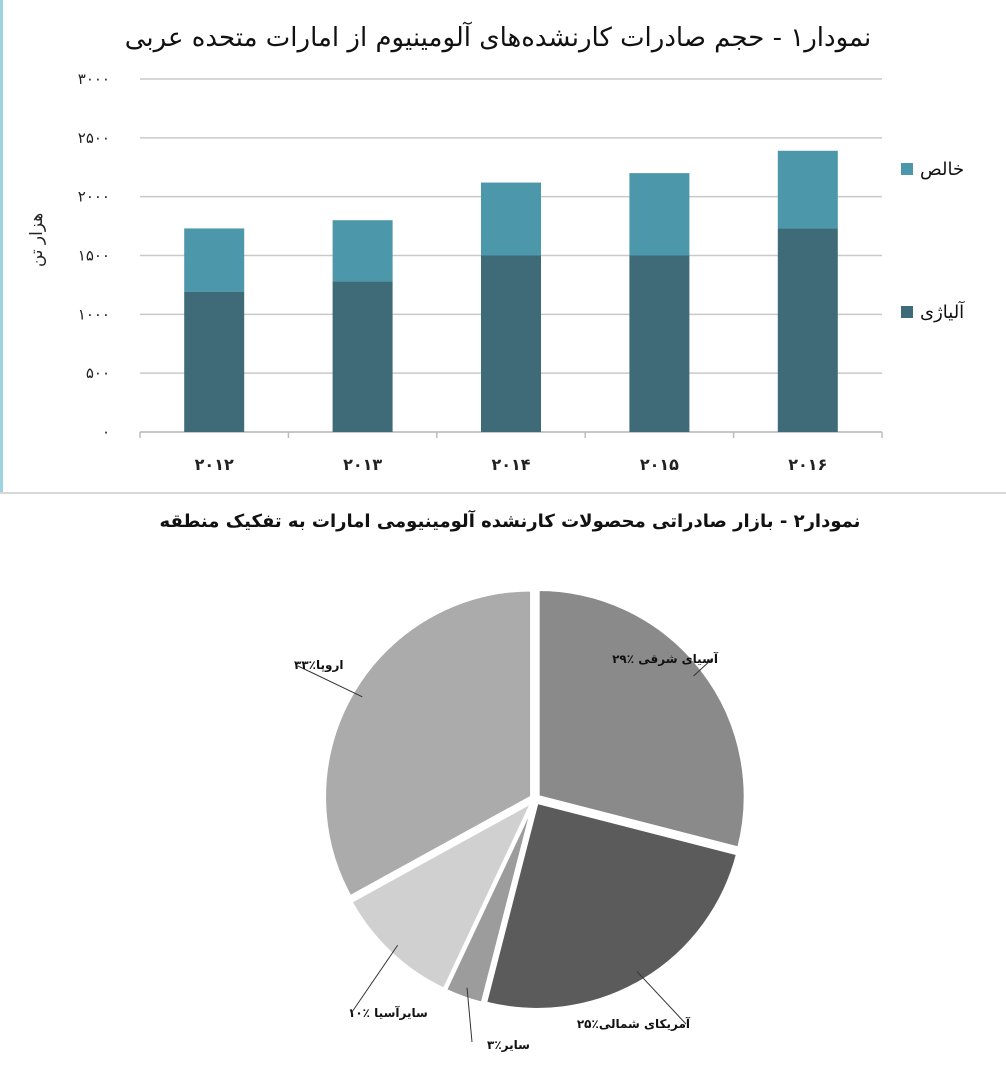 The image size is (1006, 1077). What do you see at coordinates (37, 240) in the screenshot?
I see `y-axis-label: هزار تن` at bounding box center [37, 240].